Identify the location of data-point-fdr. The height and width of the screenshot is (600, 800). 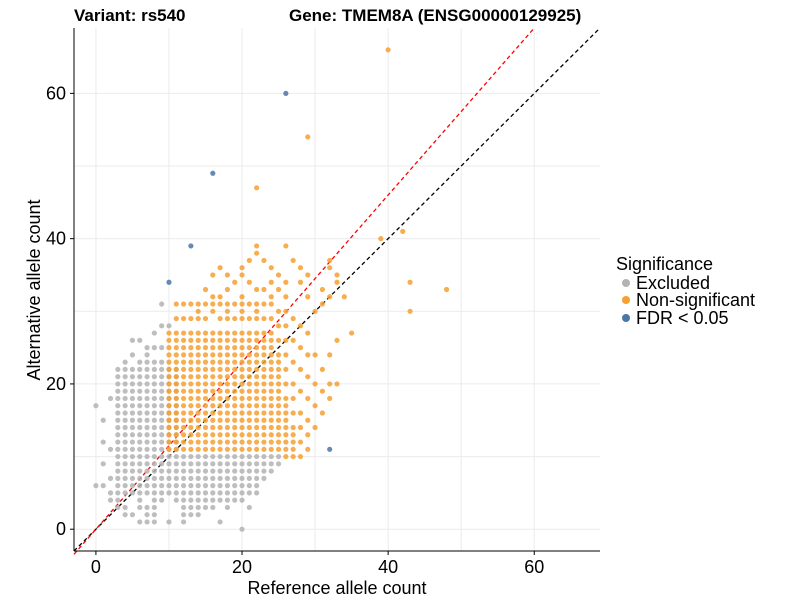
(330, 449).